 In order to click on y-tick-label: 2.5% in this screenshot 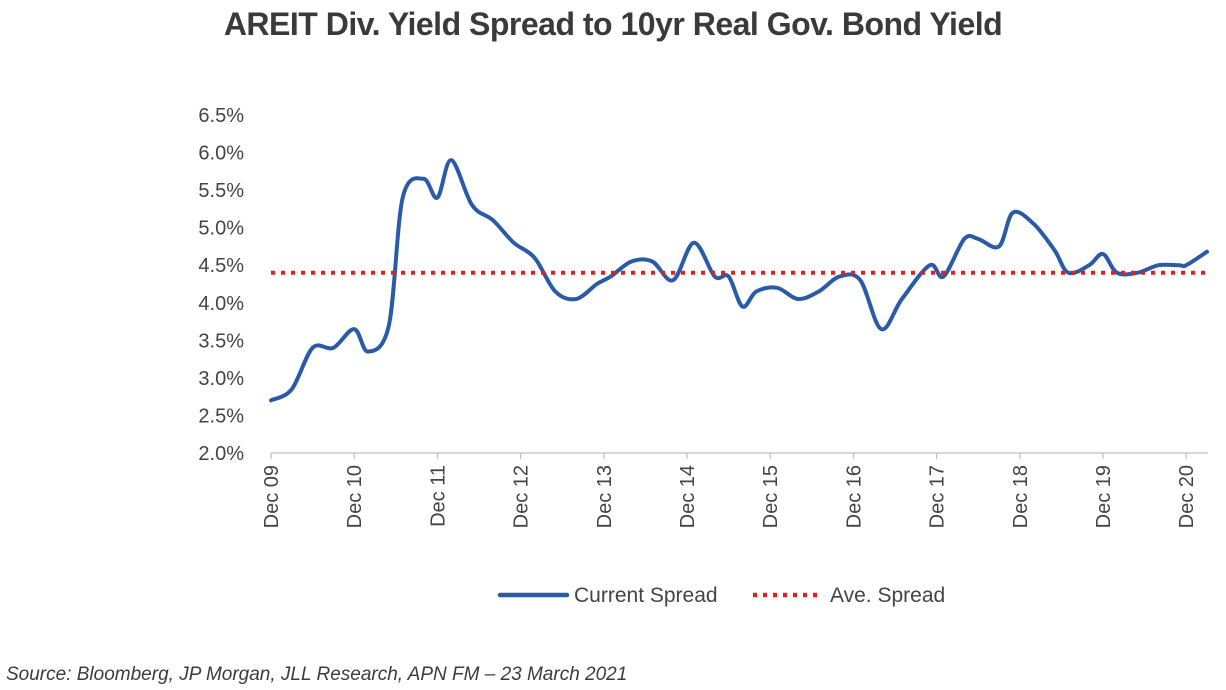, I will do `click(221, 416)`.